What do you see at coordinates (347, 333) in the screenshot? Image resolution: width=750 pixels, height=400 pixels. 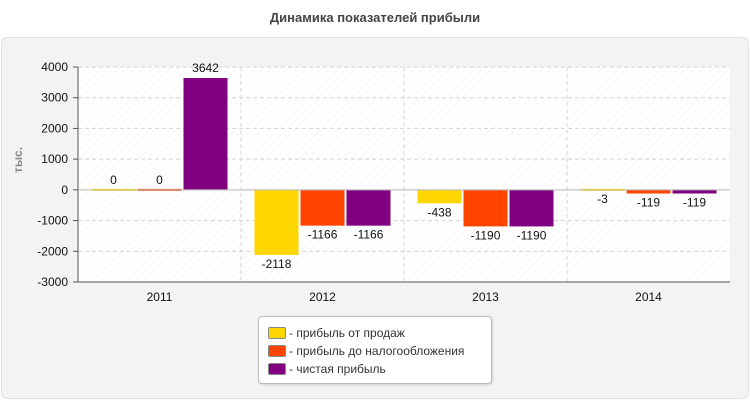 I see `legend-label-sales: - прибыль от продаж` at bounding box center [347, 333].